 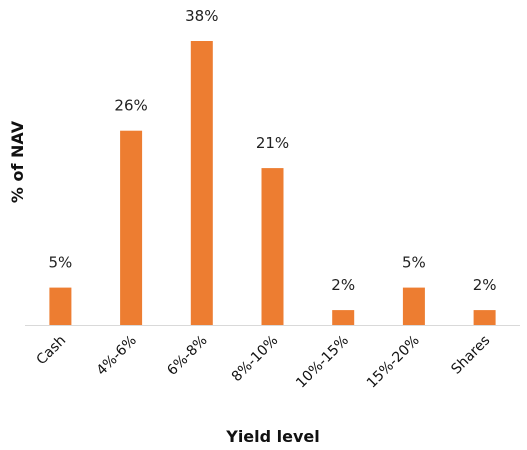 What do you see at coordinates (414, 263) in the screenshot?
I see `data-label-5: 5%` at bounding box center [414, 263].